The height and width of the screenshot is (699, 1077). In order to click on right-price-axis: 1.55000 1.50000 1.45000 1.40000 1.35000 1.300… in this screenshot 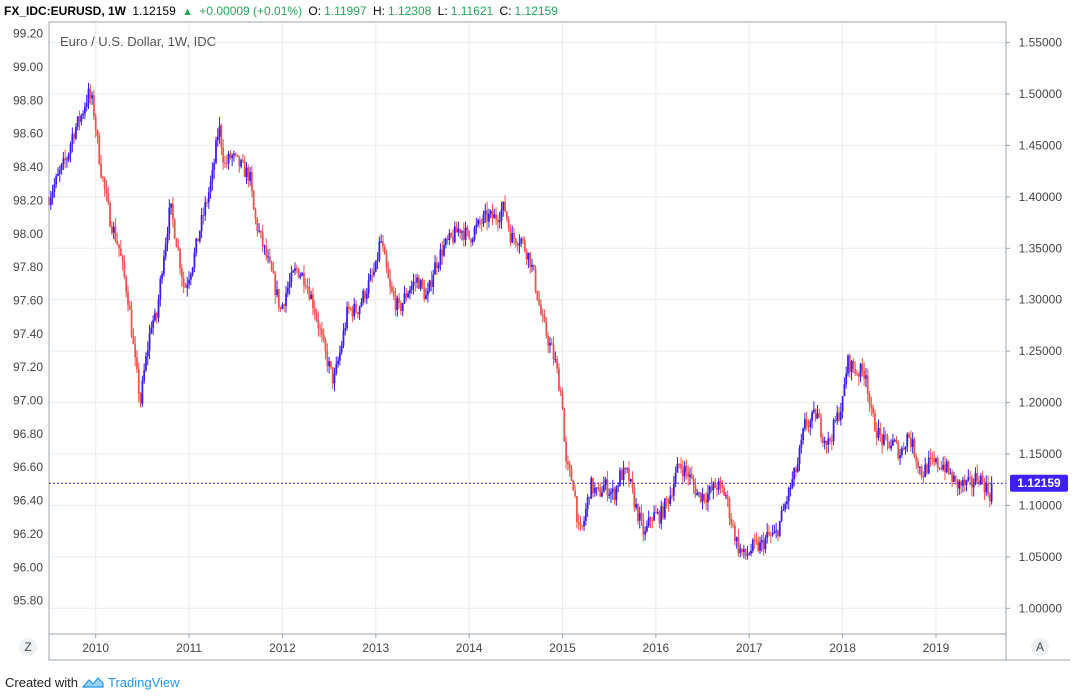, I will do `click(1034, 326)`.